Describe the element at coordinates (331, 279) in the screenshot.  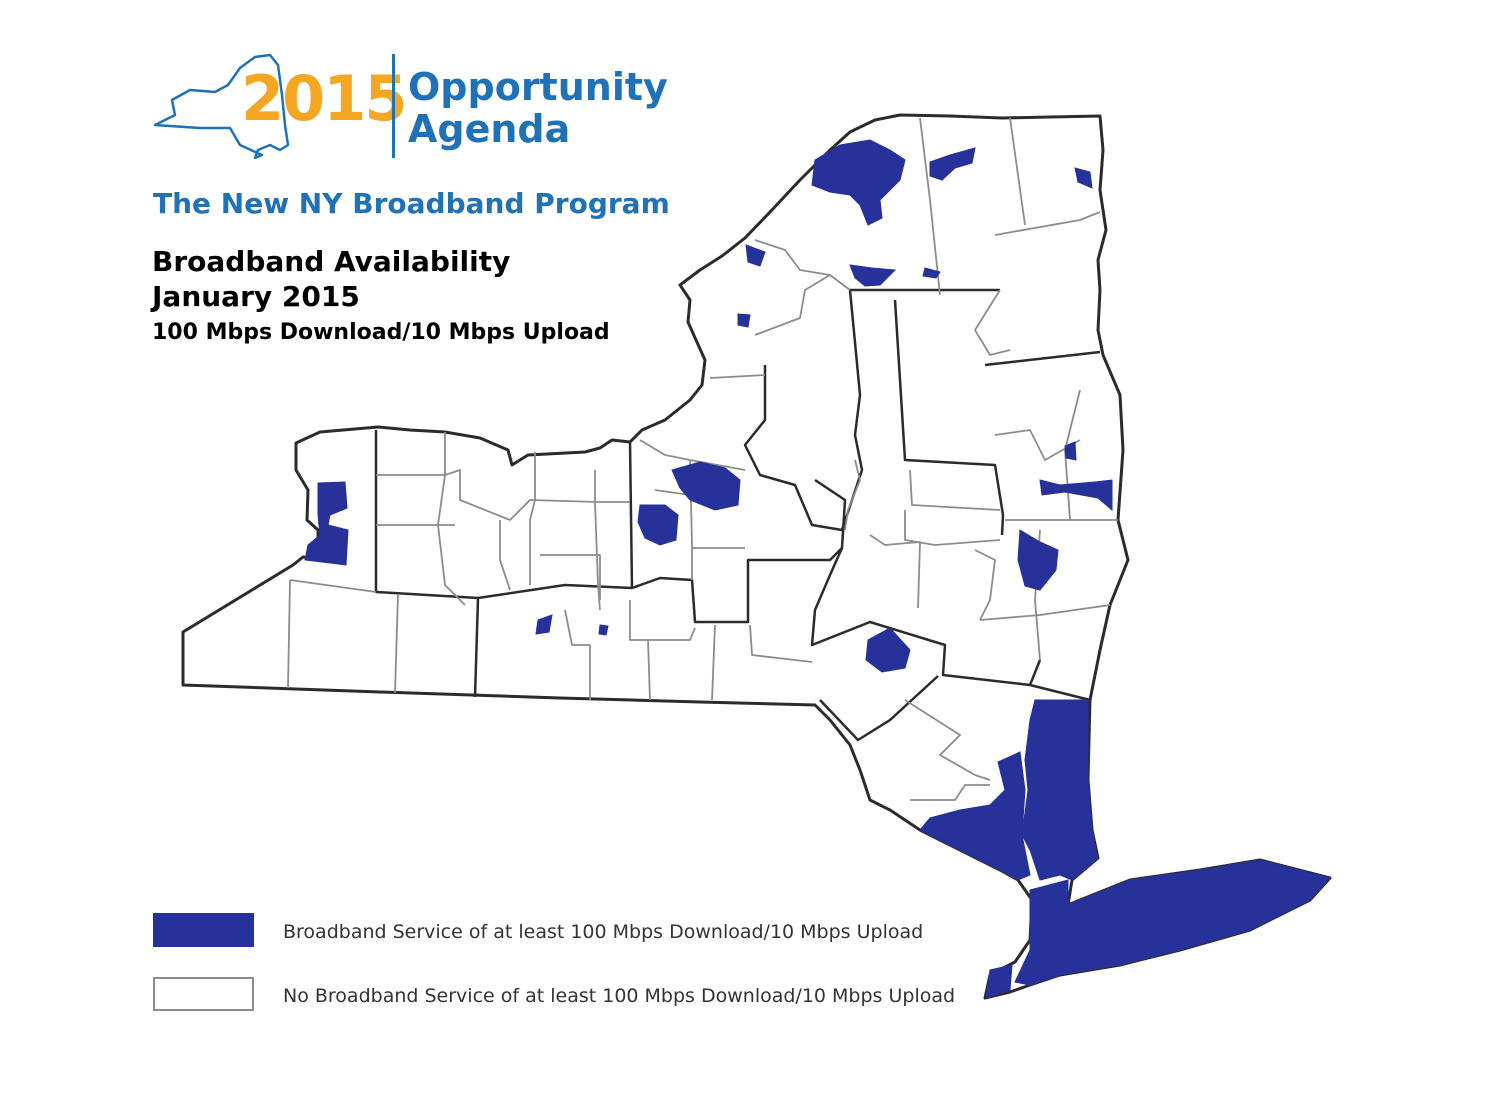
I see `map-title: Broadband Availability January 2015` at that location.